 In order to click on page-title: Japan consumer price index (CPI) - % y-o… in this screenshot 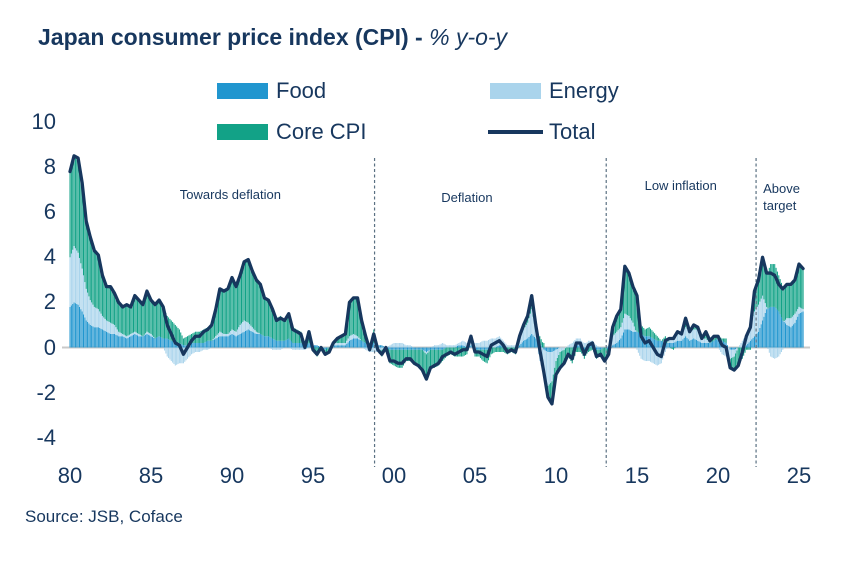, I will do `click(272, 37)`.